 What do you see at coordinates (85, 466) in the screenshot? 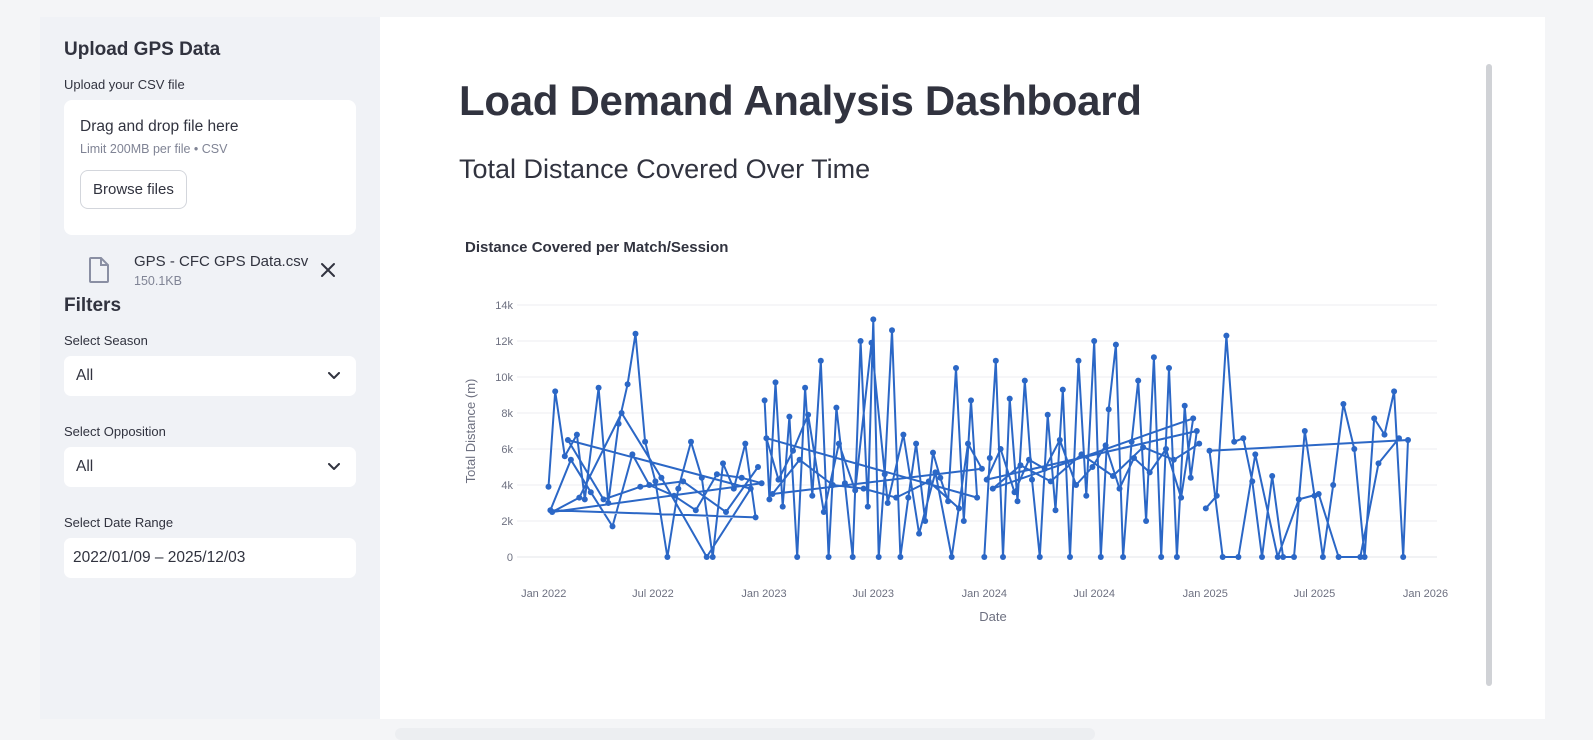
I see `opposition-value: All` at bounding box center [85, 466].